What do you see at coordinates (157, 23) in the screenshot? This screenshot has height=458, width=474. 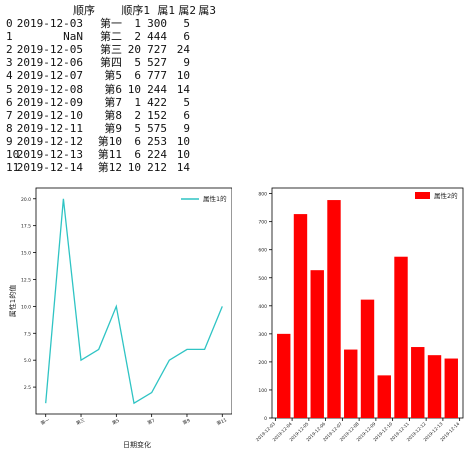 I see `table-cell: 300` at bounding box center [157, 23].